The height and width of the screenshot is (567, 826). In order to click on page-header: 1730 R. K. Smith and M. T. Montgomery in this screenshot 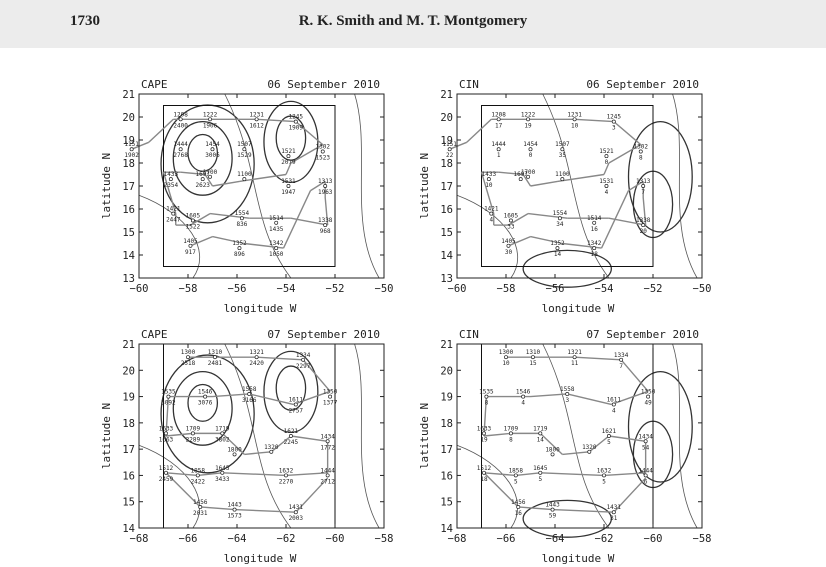, I will do `click(413, 24)`.